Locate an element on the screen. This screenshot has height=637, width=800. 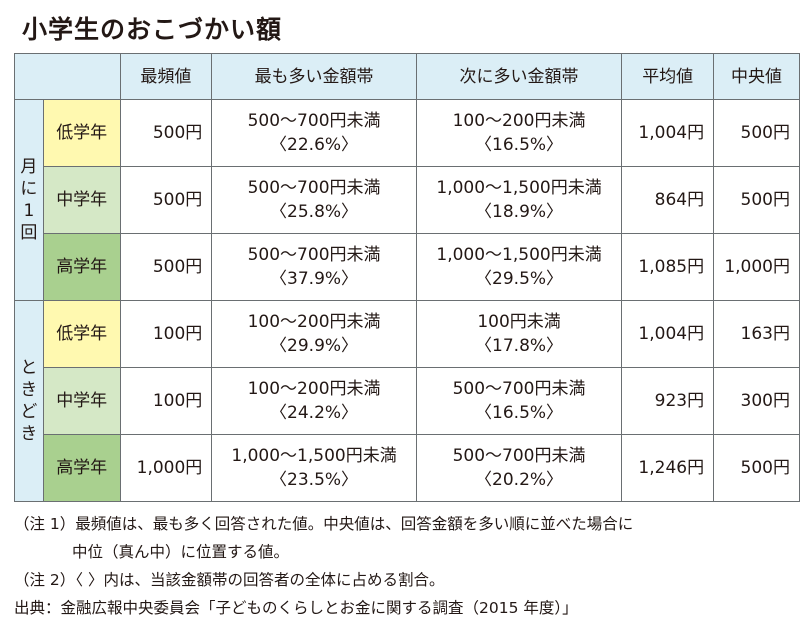
source-credit: 出典：金融広報中央委員会「子どものくらしとお金に関する調査（2015 年度）」 is located at coordinates (296, 608).